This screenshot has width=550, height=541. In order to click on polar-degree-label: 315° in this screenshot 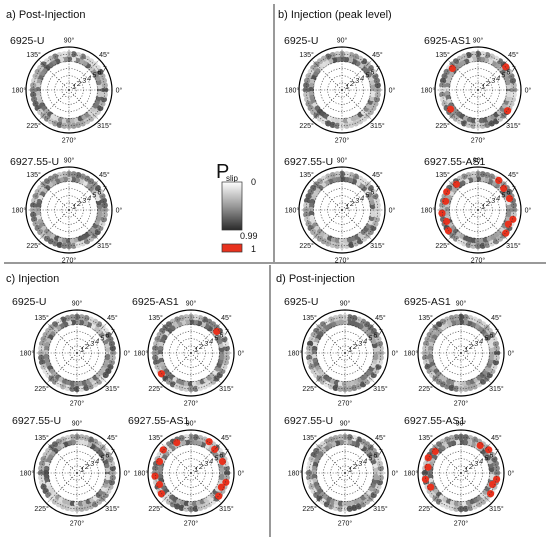, I will do `click(513, 246)`.